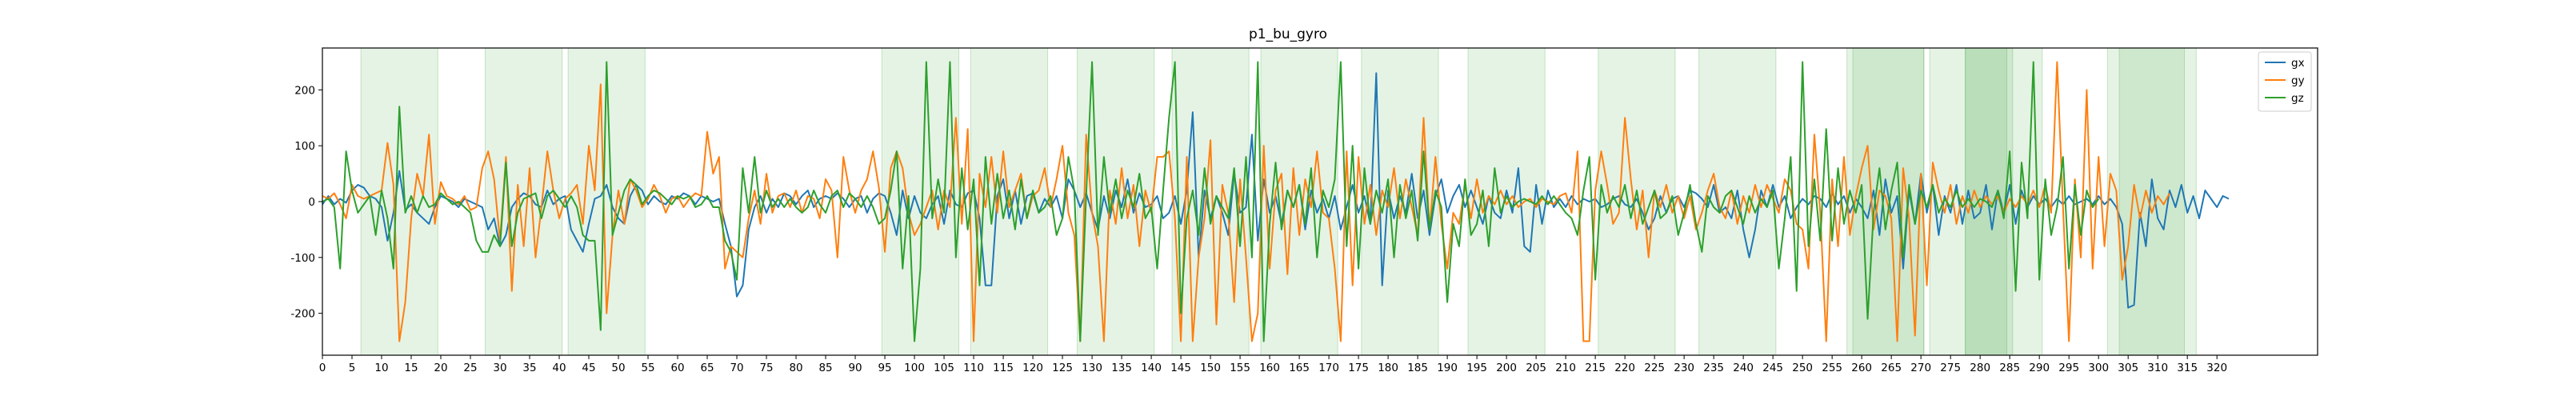 This screenshot has height=400, width=2576. I want to click on x-tick-label-160: 160, so click(1269, 368).